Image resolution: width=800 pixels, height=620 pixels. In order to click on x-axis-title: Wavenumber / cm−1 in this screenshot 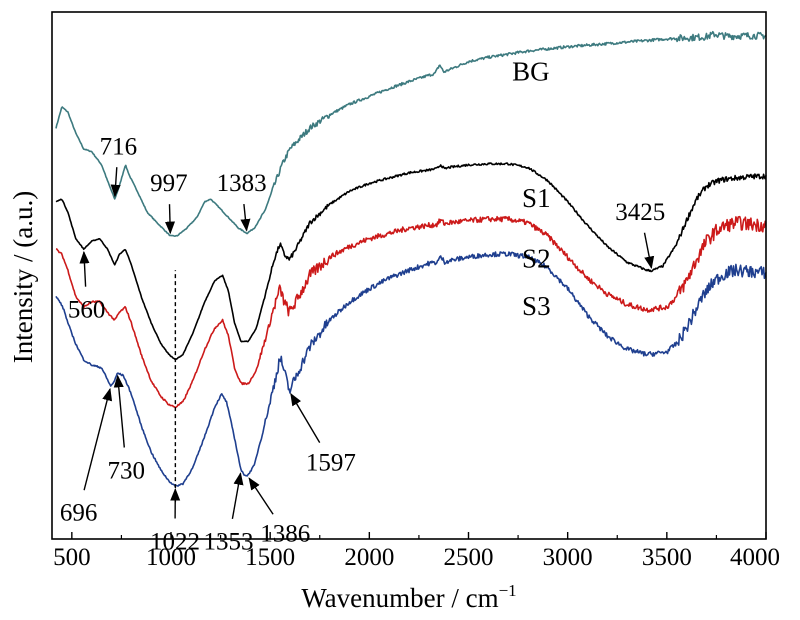, I will do `click(408, 597)`.